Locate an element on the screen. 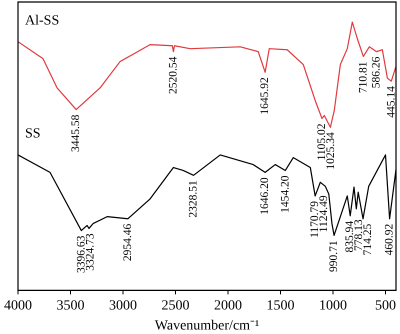 This screenshot has height=334, width=400. x-tick-label: 1500 is located at coordinates (280, 306).